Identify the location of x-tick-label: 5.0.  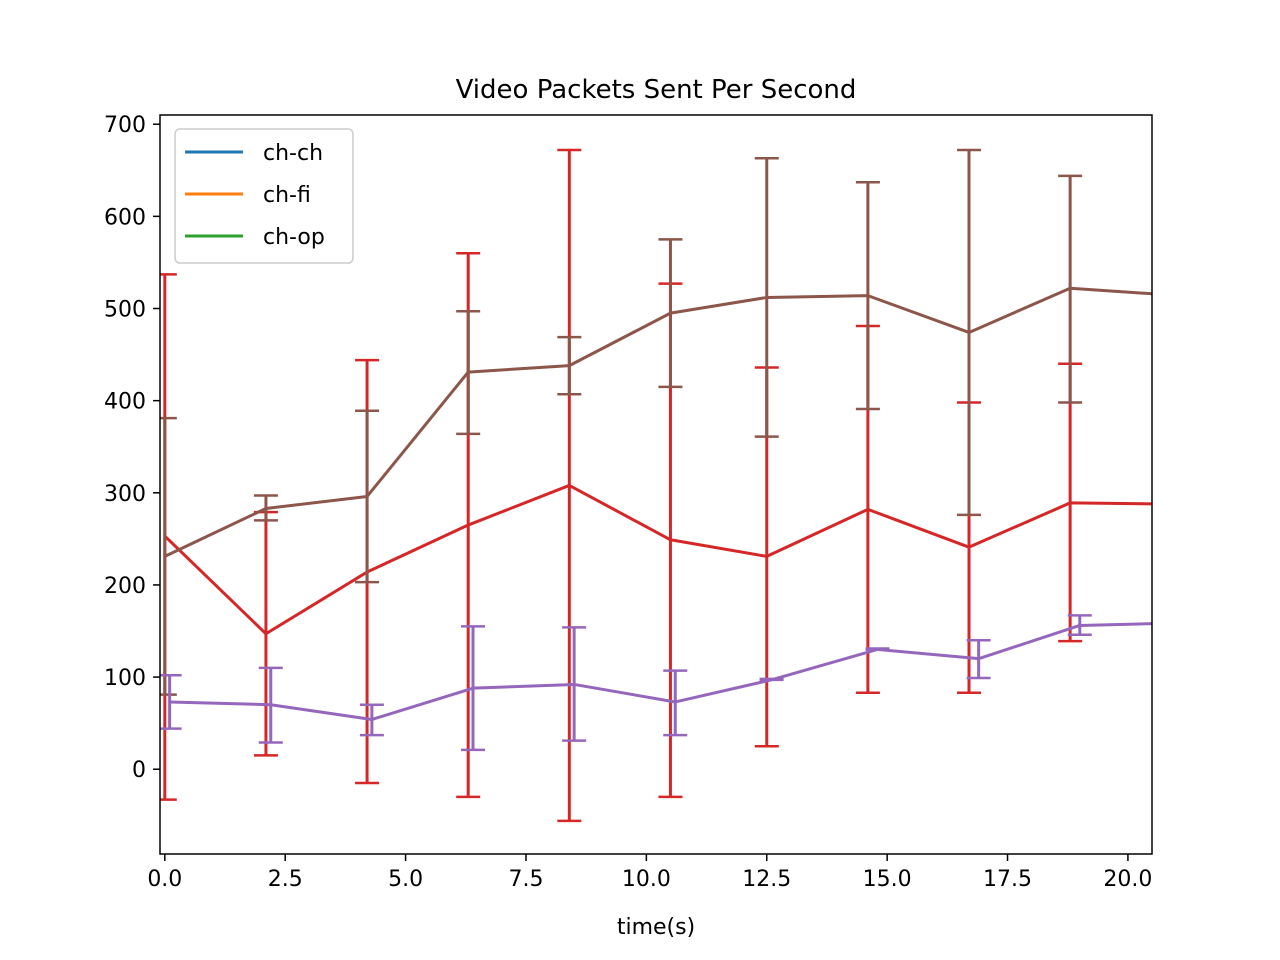
(405, 879).